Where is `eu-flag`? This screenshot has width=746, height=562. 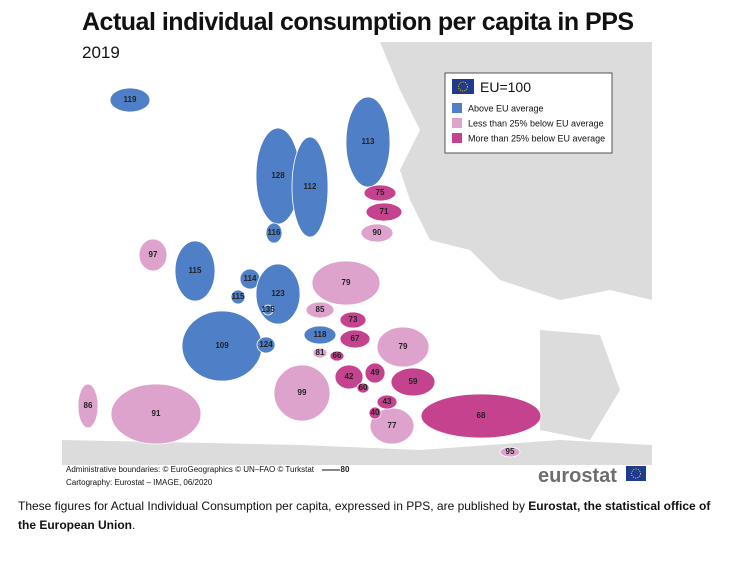 eu-flag is located at coordinates (463, 86).